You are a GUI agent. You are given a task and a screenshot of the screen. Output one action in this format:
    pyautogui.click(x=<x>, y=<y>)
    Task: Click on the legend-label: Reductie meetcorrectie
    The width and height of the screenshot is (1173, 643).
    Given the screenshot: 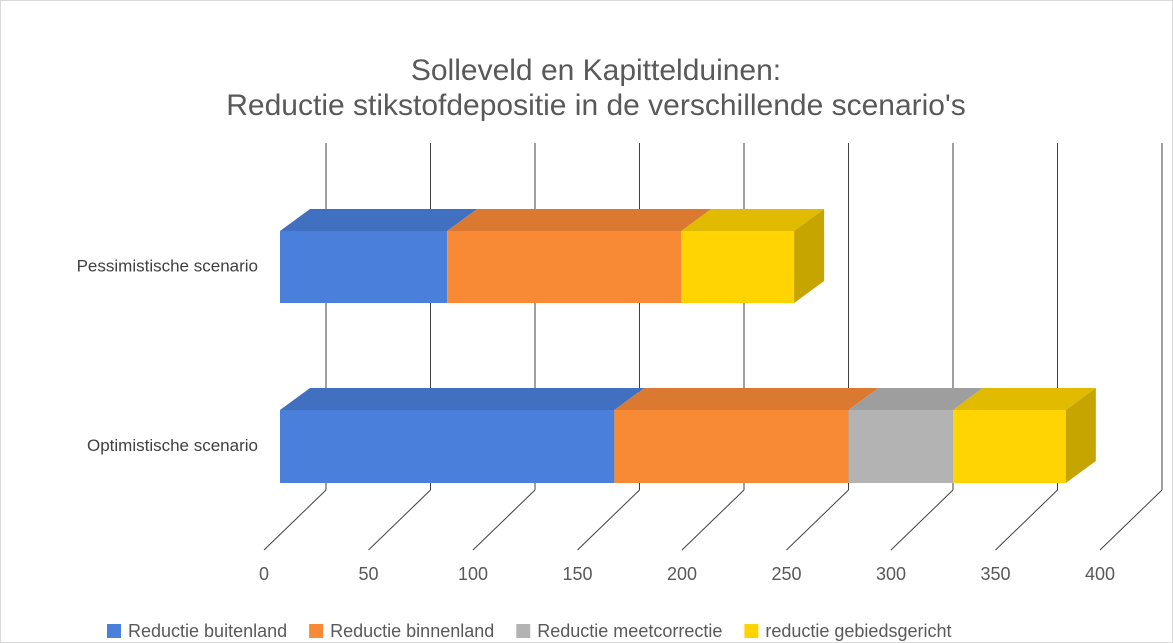 What is the action you would take?
    pyautogui.click(x=629, y=631)
    